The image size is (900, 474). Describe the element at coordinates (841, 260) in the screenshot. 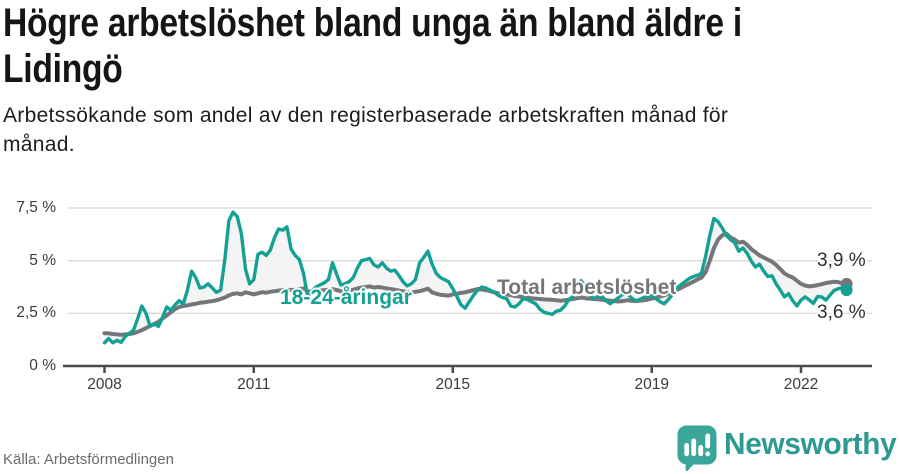

I see `end-value-label-total: 3,9 %` at that location.